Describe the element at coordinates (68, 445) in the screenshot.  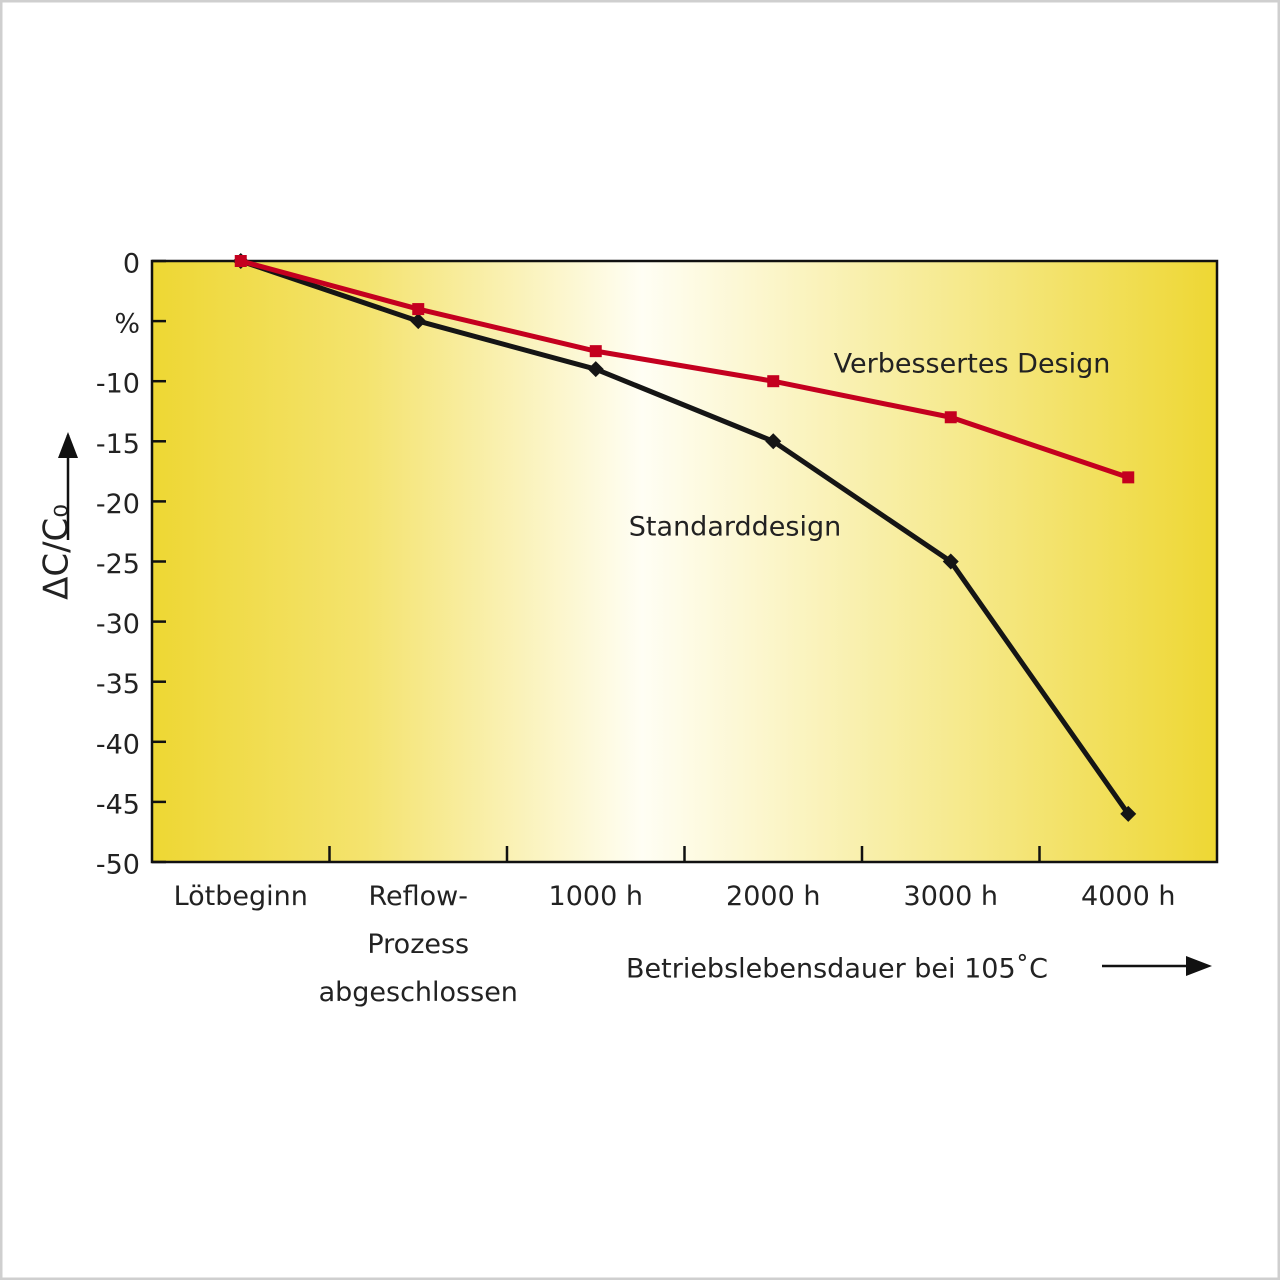
I see `y-arrow-head` at that location.